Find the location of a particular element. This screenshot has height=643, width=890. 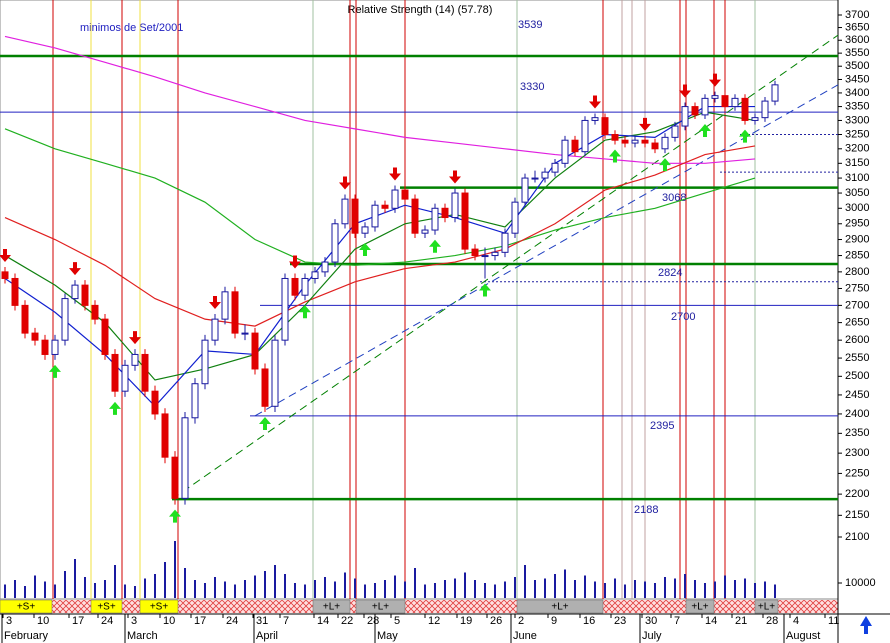

x-tick-label: 10 is located at coordinates (43, 621).